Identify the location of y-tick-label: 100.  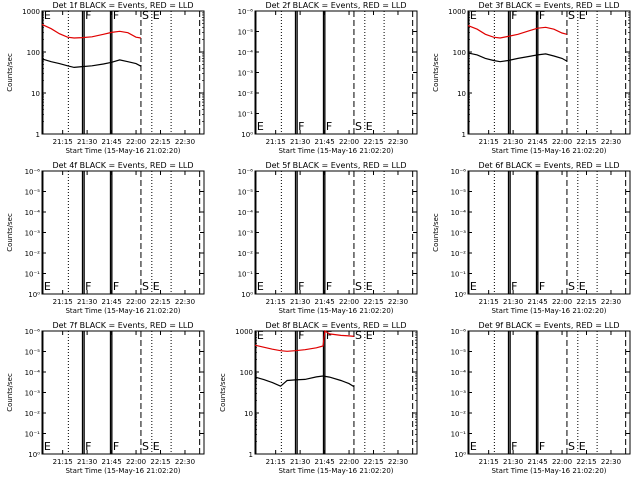
(246, 373).